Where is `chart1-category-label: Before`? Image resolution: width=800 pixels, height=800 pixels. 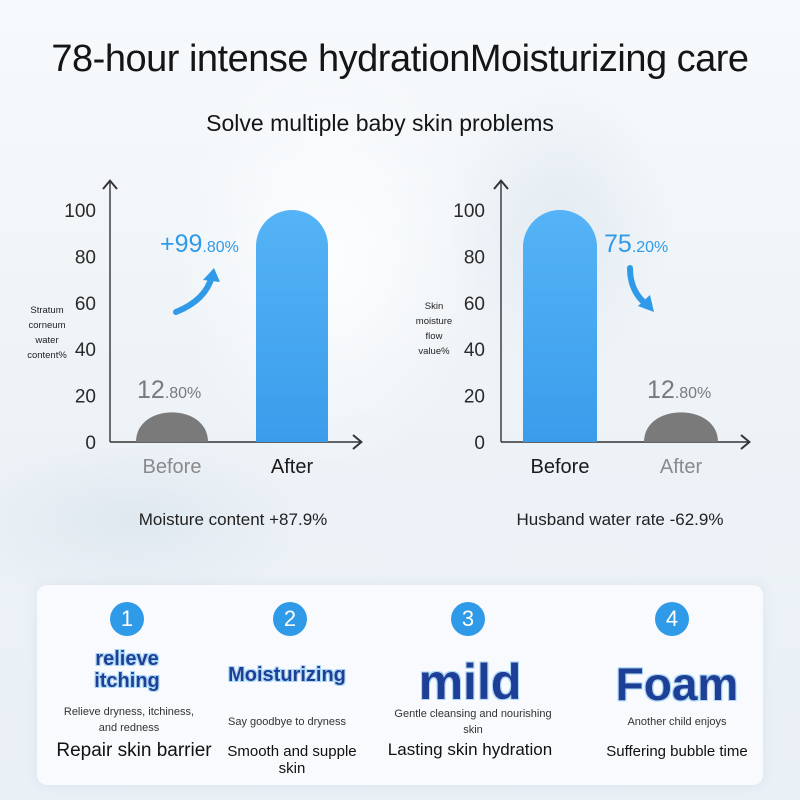
chart1-category-label: Before is located at coordinates (172, 467).